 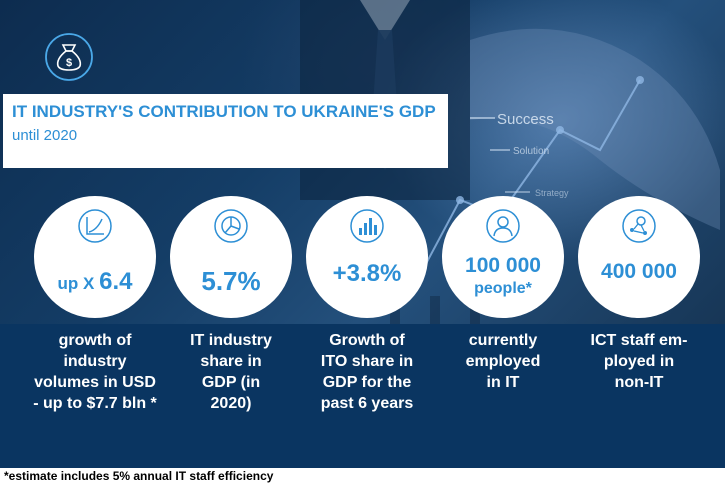 I want to click on person-icon, so click(x=503, y=226).